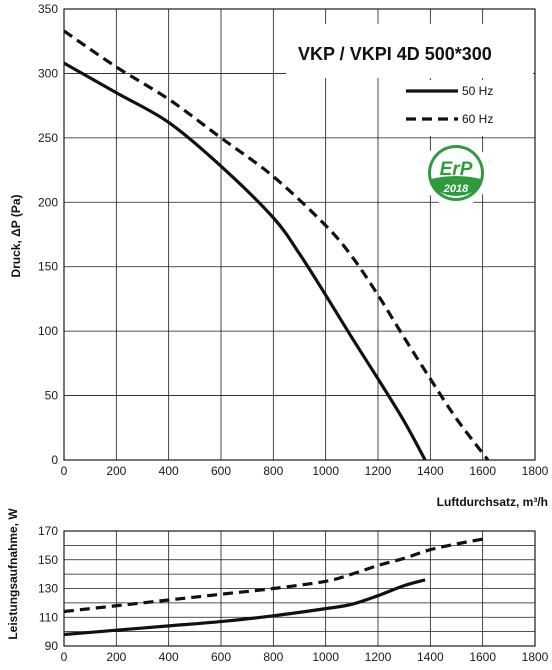 The width and height of the screenshot is (552, 670). What do you see at coordinates (116, 471) in the screenshot?
I see `pressure-x-tick-200: 200` at bounding box center [116, 471].